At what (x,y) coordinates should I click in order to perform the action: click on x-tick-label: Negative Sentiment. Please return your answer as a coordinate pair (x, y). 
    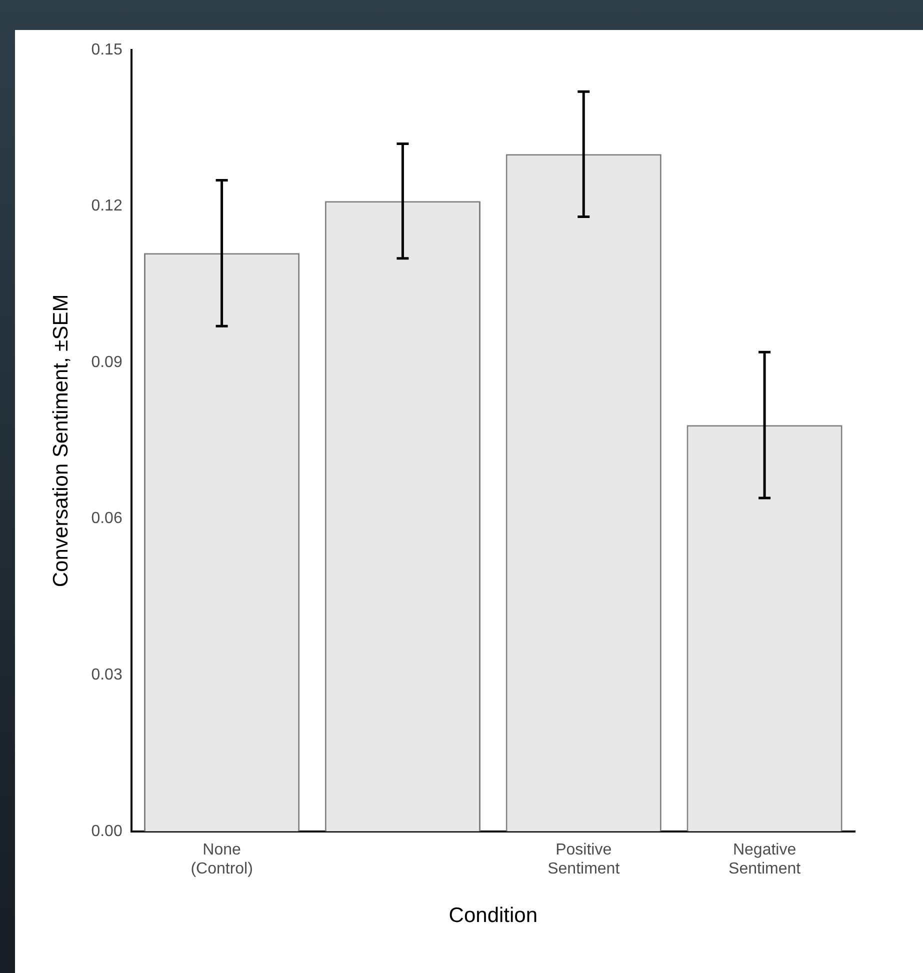
    Looking at the image, I should click on (765, 859).